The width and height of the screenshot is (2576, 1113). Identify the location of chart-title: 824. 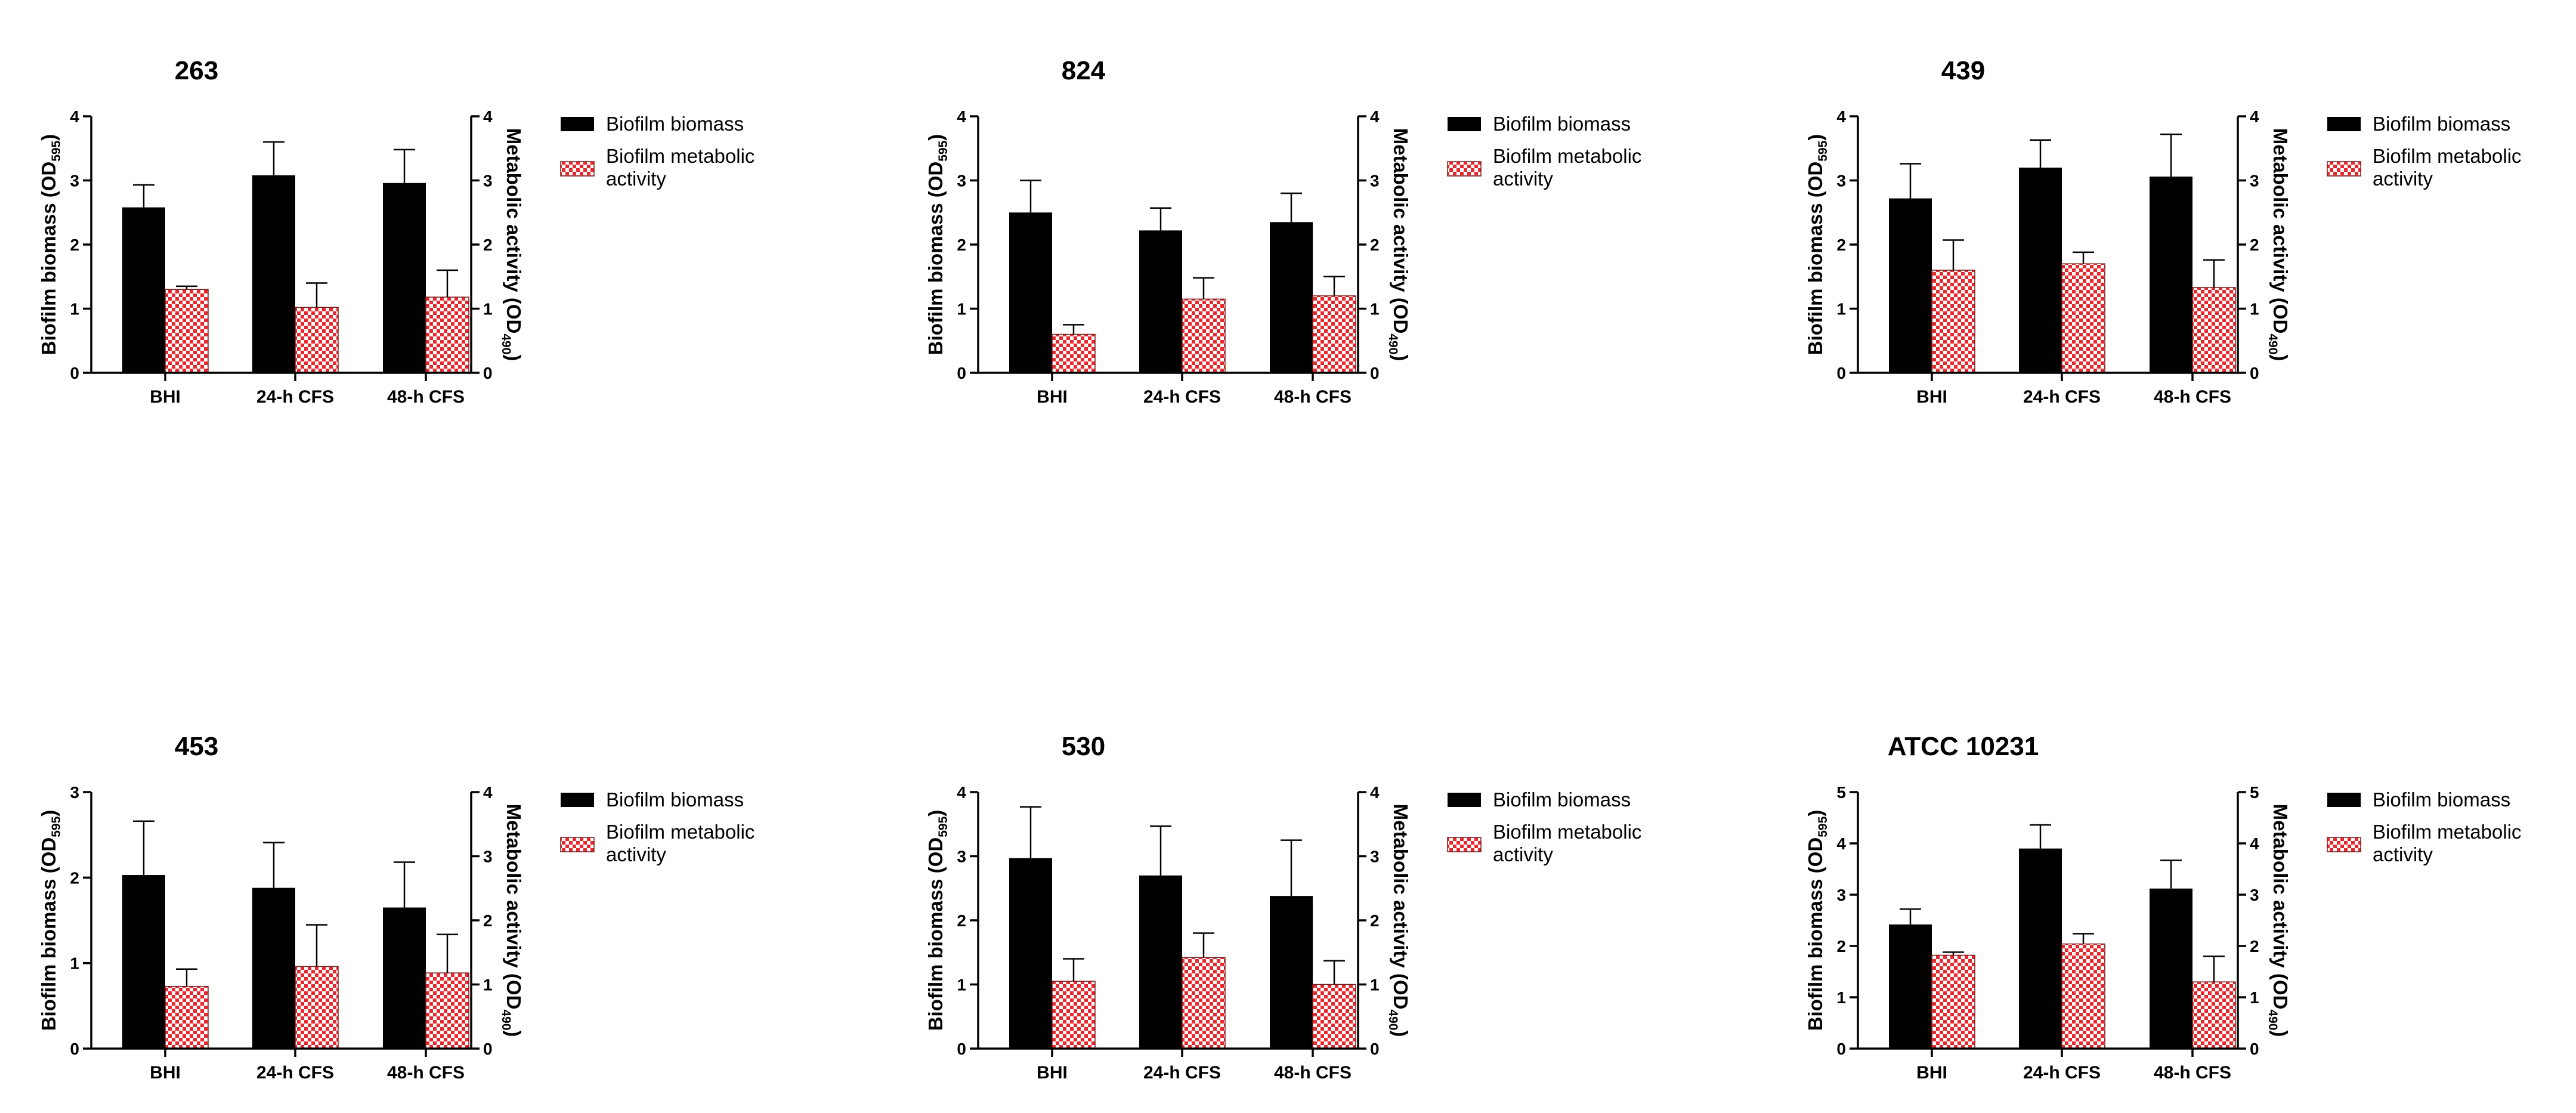
(1084, 70).